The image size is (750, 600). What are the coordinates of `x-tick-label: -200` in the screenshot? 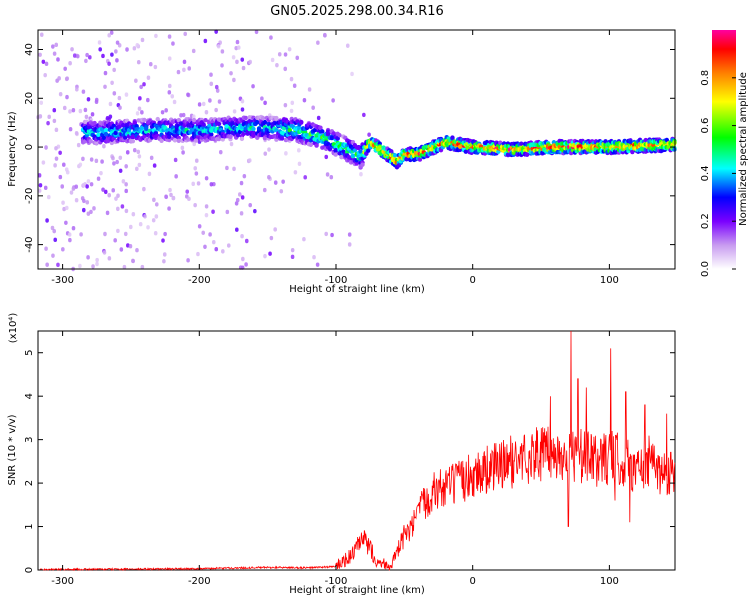 It's located at (199, 581).